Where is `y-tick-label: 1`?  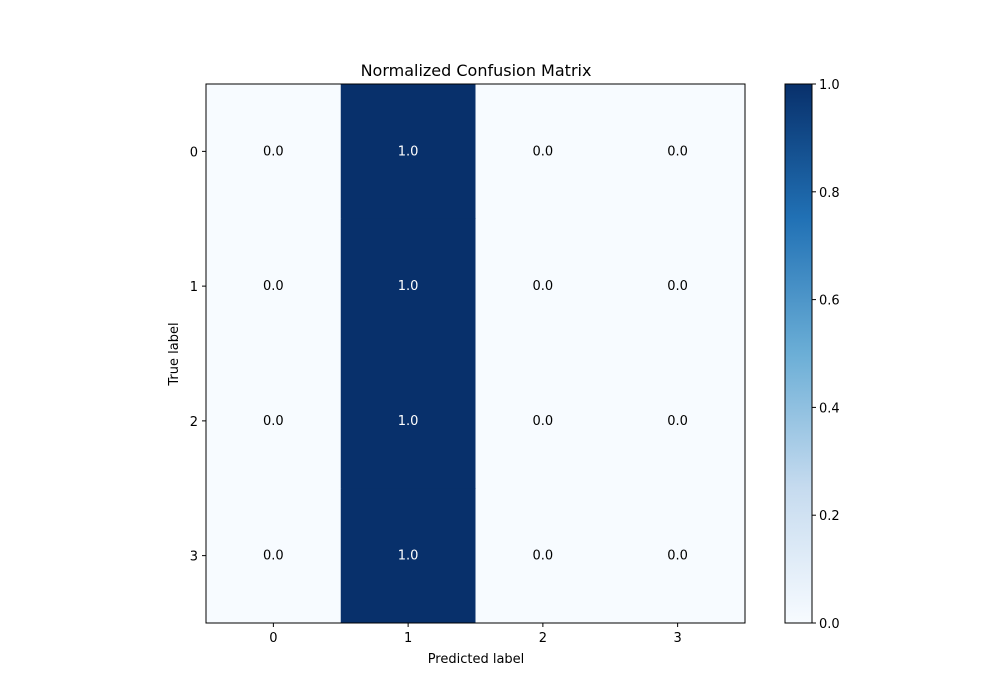 y-tick-label: 1 is located at coordinates (194, 287).